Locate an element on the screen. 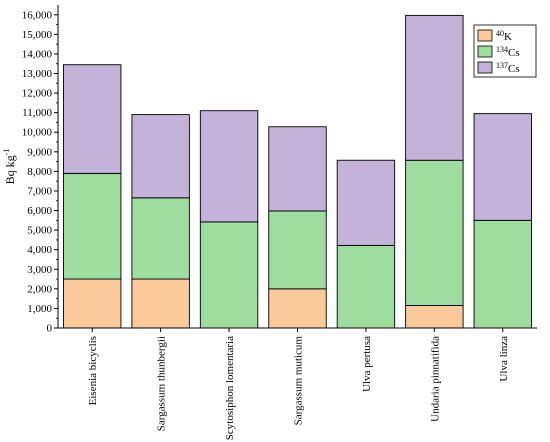 This screenshot has height=442, width=550. x-tick-label: Eisenia bicyclis is located at coordinates (93, 370).